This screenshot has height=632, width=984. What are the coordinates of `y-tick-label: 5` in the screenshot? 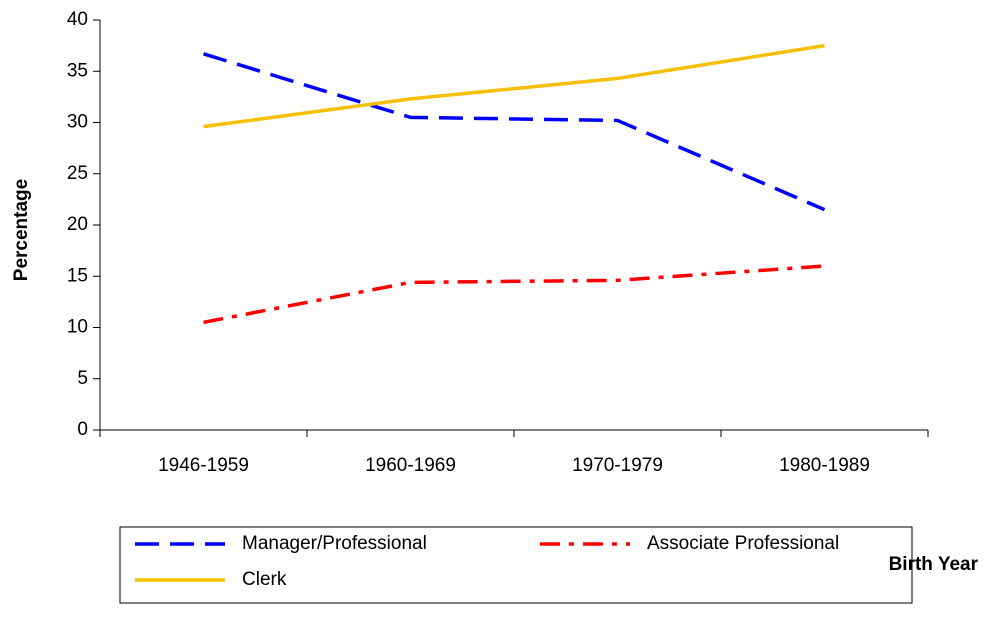 It's located at (82, 378).